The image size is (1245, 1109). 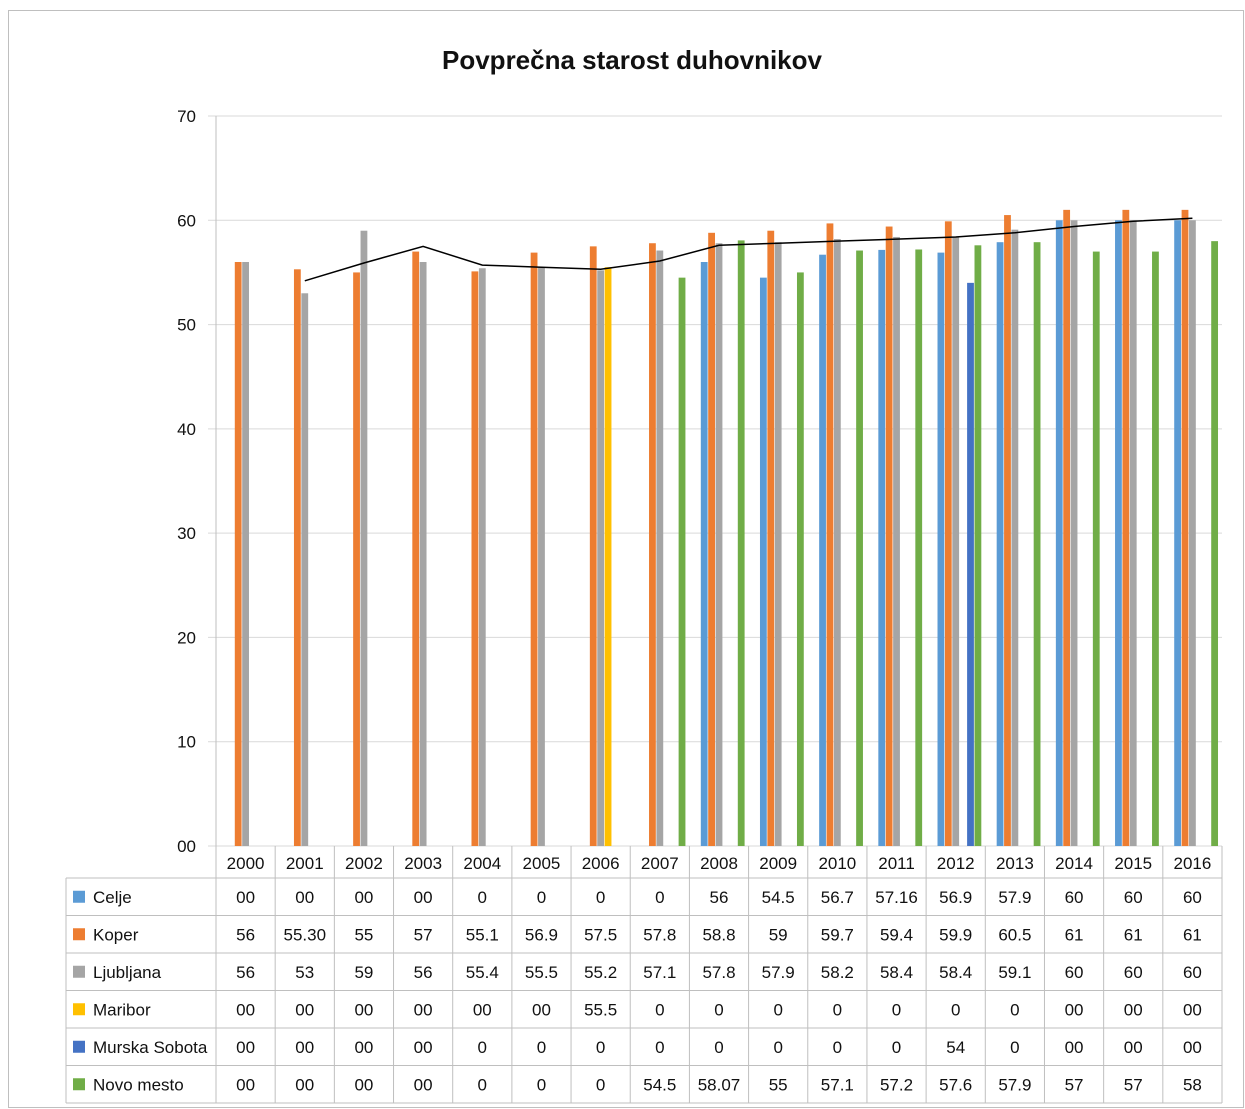 What do you see at coordinates (186, 533) in the screenshot?
I see `y-tick-label: 30` at bounding box center [186, 533].